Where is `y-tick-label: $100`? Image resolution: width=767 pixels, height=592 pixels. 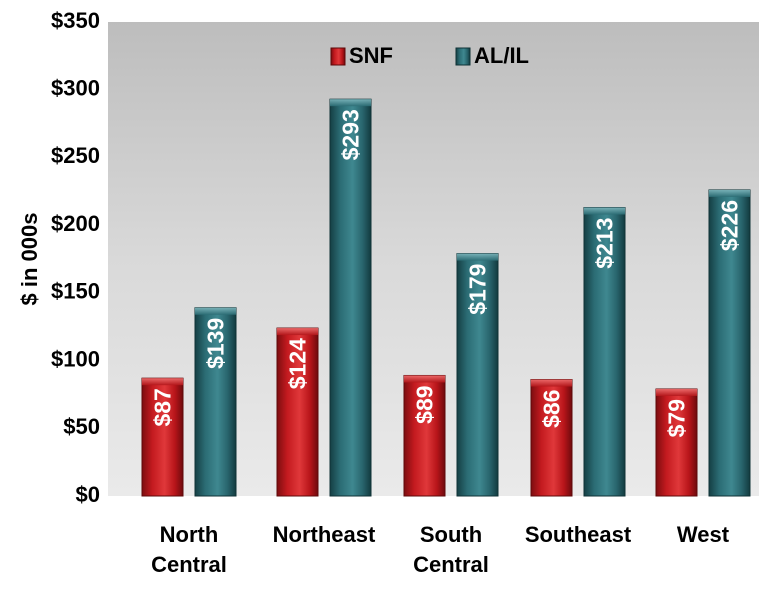 y-tick-label: $100 is located at coordinates (75, 358).